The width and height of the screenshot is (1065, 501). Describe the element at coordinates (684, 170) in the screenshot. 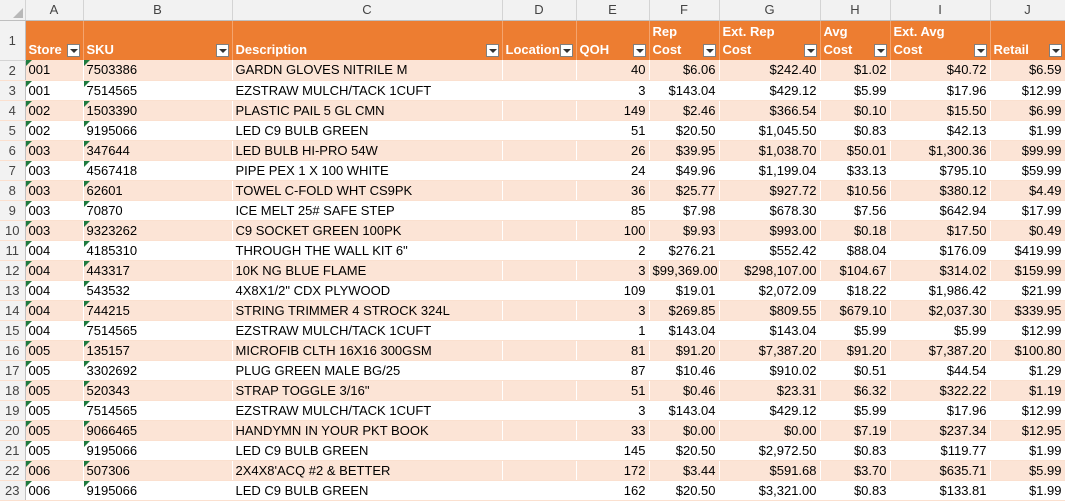

I see `rep-cost-cell: $49.96` at that location.